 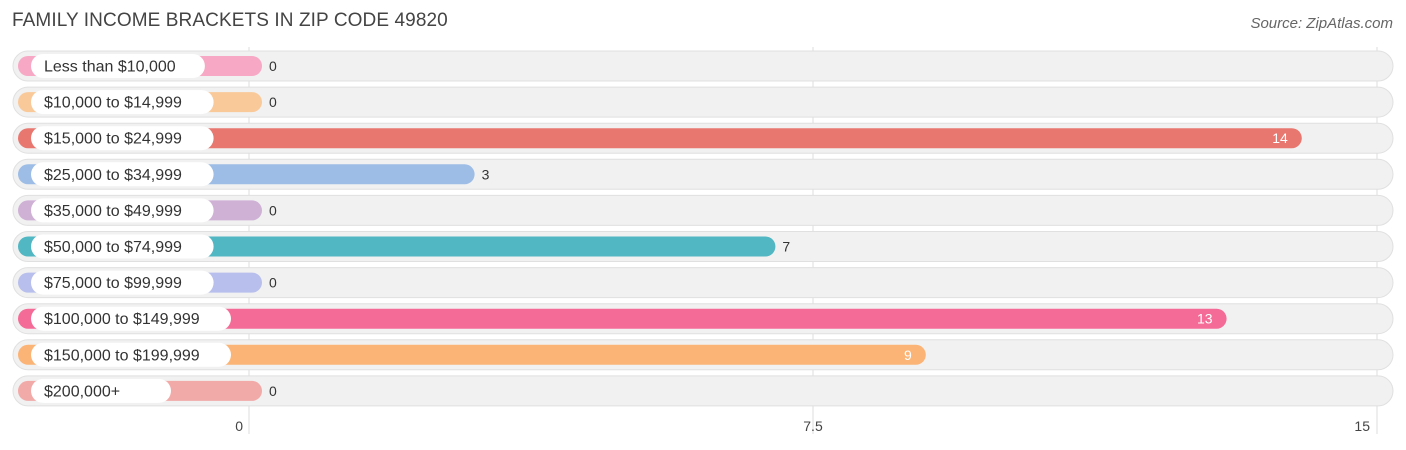 I want to click on ticks-layer: 0 7.5 15, so click(x=802, y=426).